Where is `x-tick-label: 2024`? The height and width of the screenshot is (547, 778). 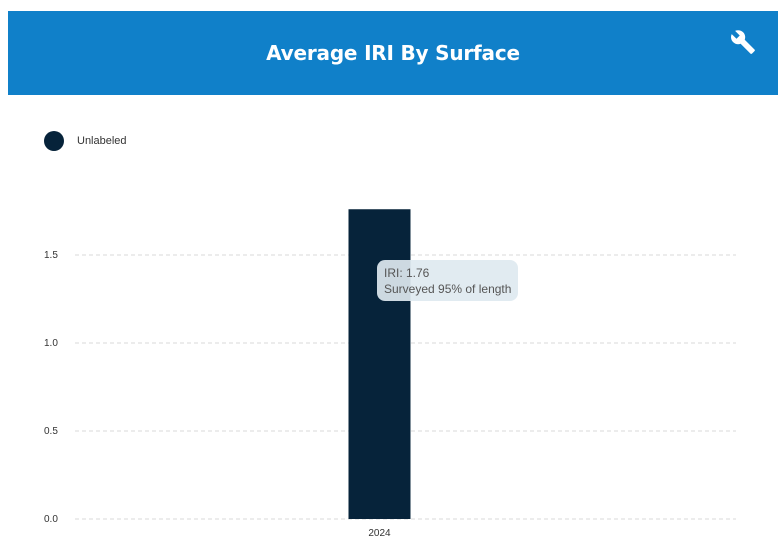
x-tick-label: 2024 is located at coordinates (379, 533).